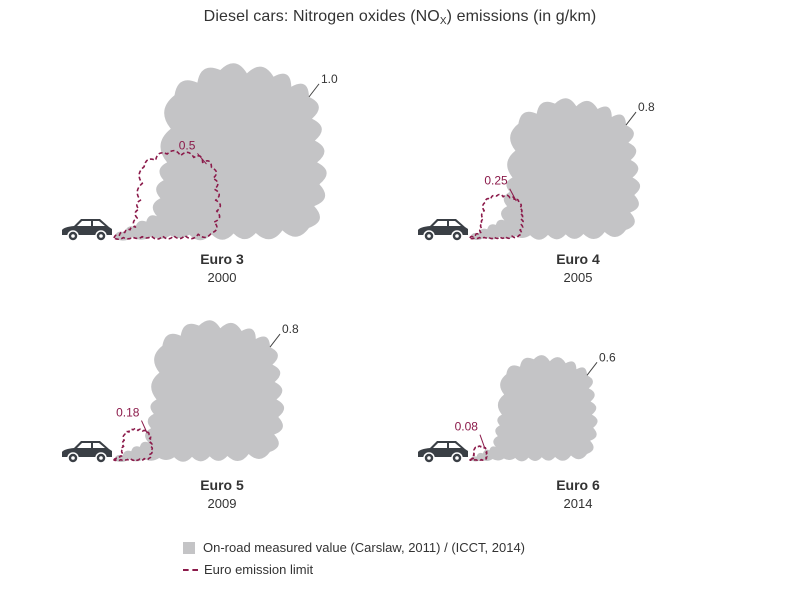 The image size is (800, 600). Describe the element at coordinates (578, 503) in the screenshot. I see `panel-year-label: 2014` at that location.